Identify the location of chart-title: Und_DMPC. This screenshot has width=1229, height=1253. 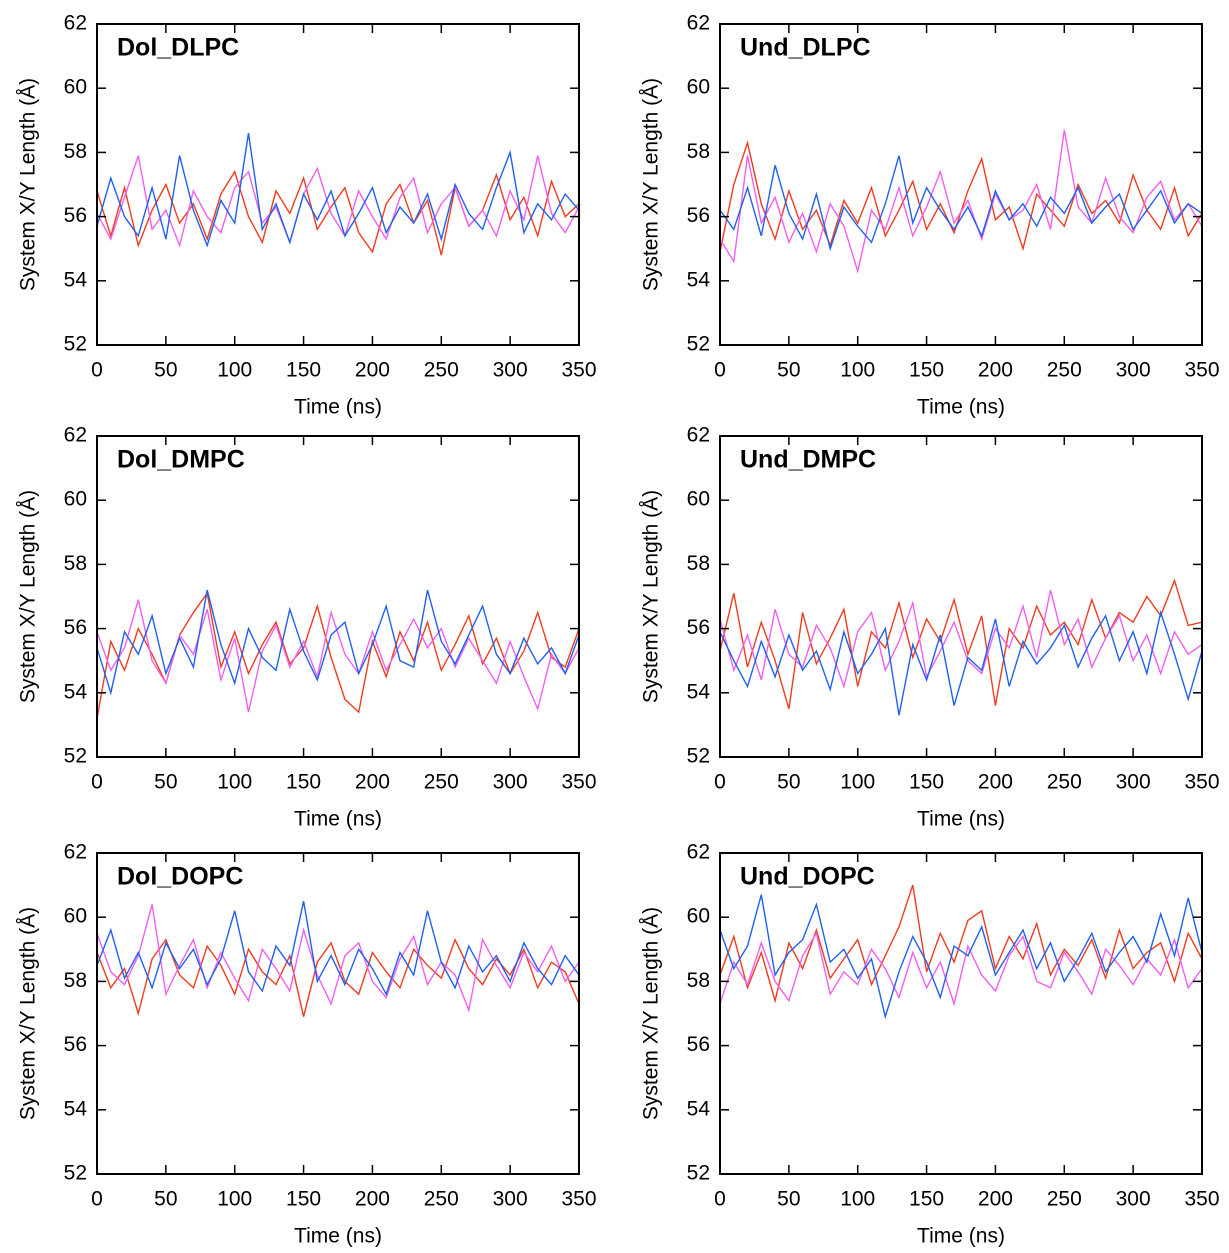
(808, 460).